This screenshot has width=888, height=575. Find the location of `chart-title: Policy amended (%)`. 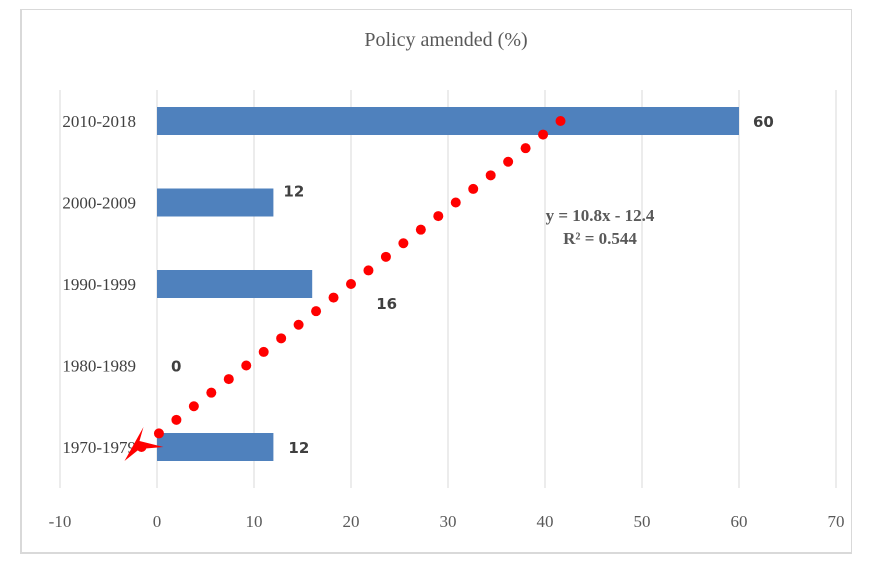

chart-title: Policy amended (%) is located at coordinates (445, 40).